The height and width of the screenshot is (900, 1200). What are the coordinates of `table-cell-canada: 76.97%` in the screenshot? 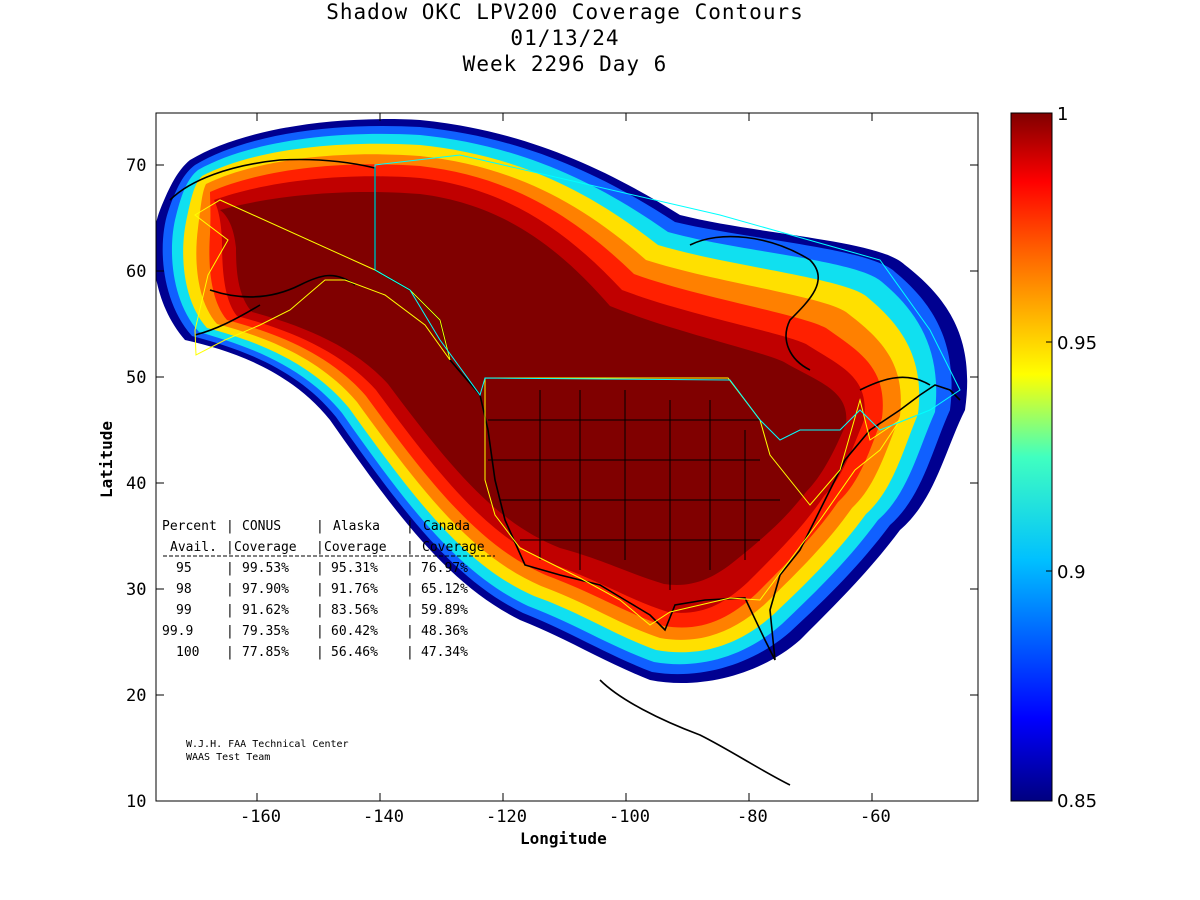 It's located at (444, 568).